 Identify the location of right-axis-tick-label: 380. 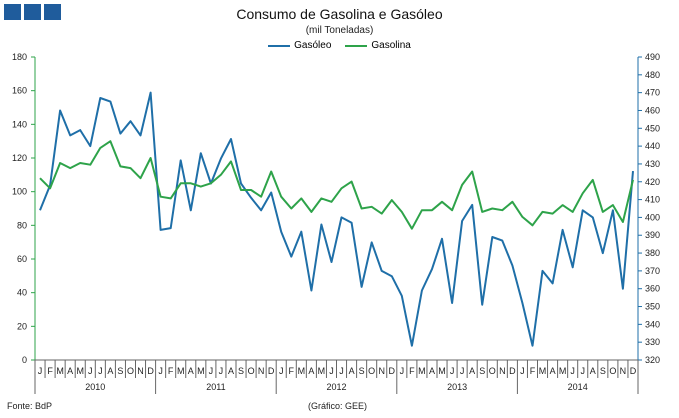
(652, 253).